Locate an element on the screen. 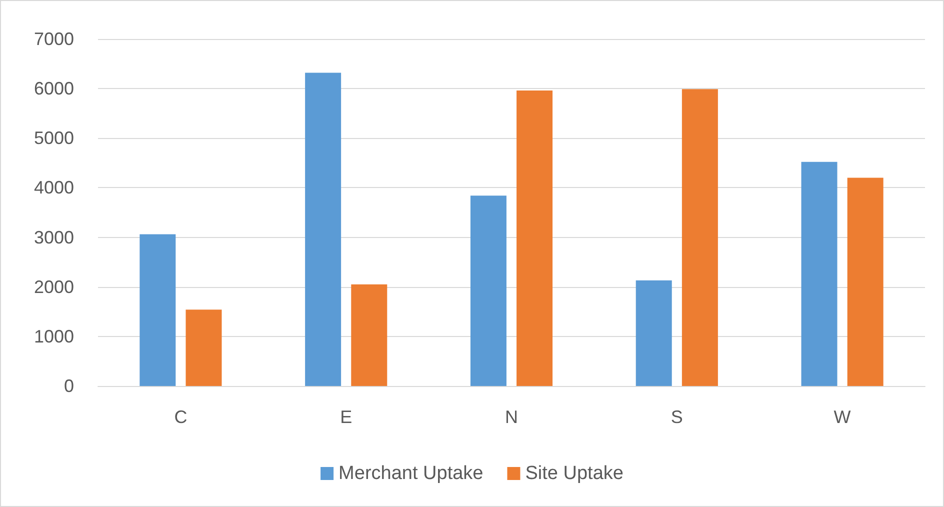 The image size is (944, 507). x-tick-label: S is located at coordinates (676, 417).